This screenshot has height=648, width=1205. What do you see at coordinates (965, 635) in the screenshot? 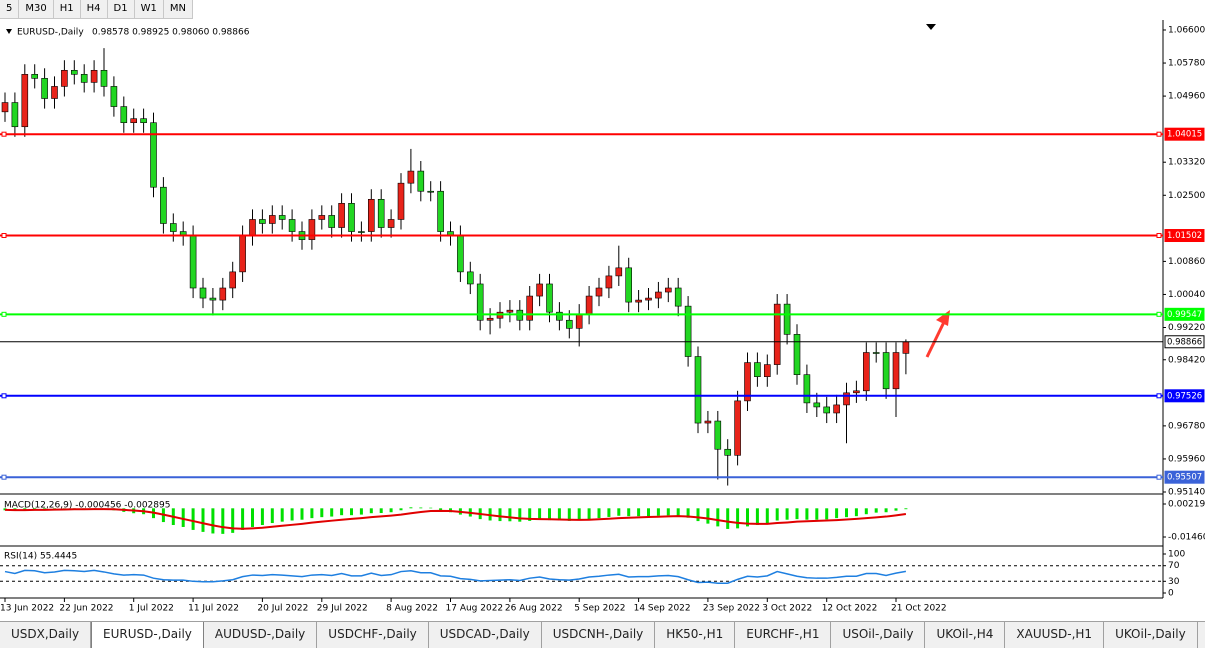
I see `chart-tab: UKOil-,H4` at bounding box center [965, 635].